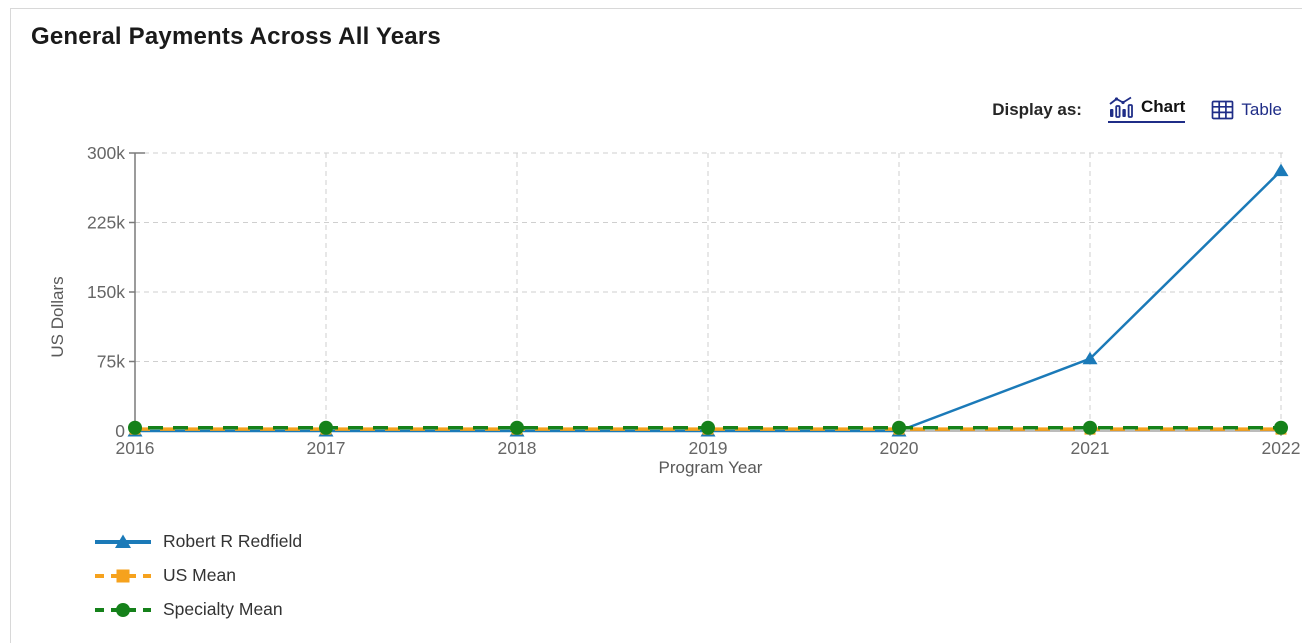 The image size is (1302, 643). I want to click on table-toggle-label: Table, so click(1261, 109).